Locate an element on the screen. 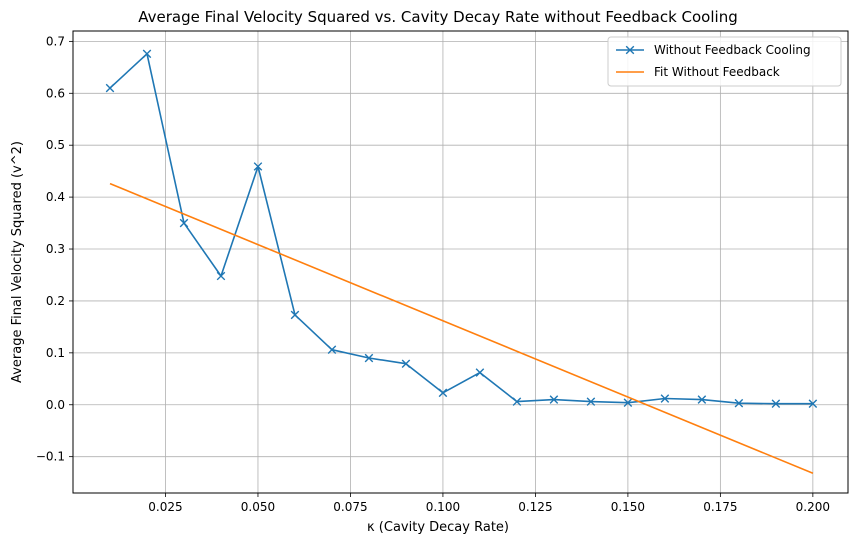 This screenshot has width=858, height=545. x-tick-label: 0.050 is located at coordinates (258, 507).